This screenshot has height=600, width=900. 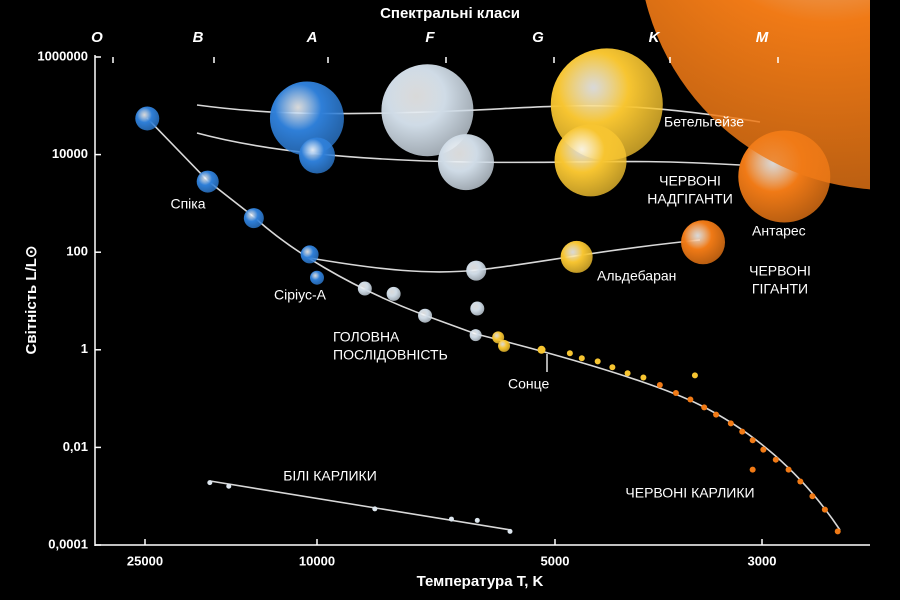 What do you see at coordinates (198, 37) in the screenshot?
I see `spectral-class: B` at bounding box center [198, 37].